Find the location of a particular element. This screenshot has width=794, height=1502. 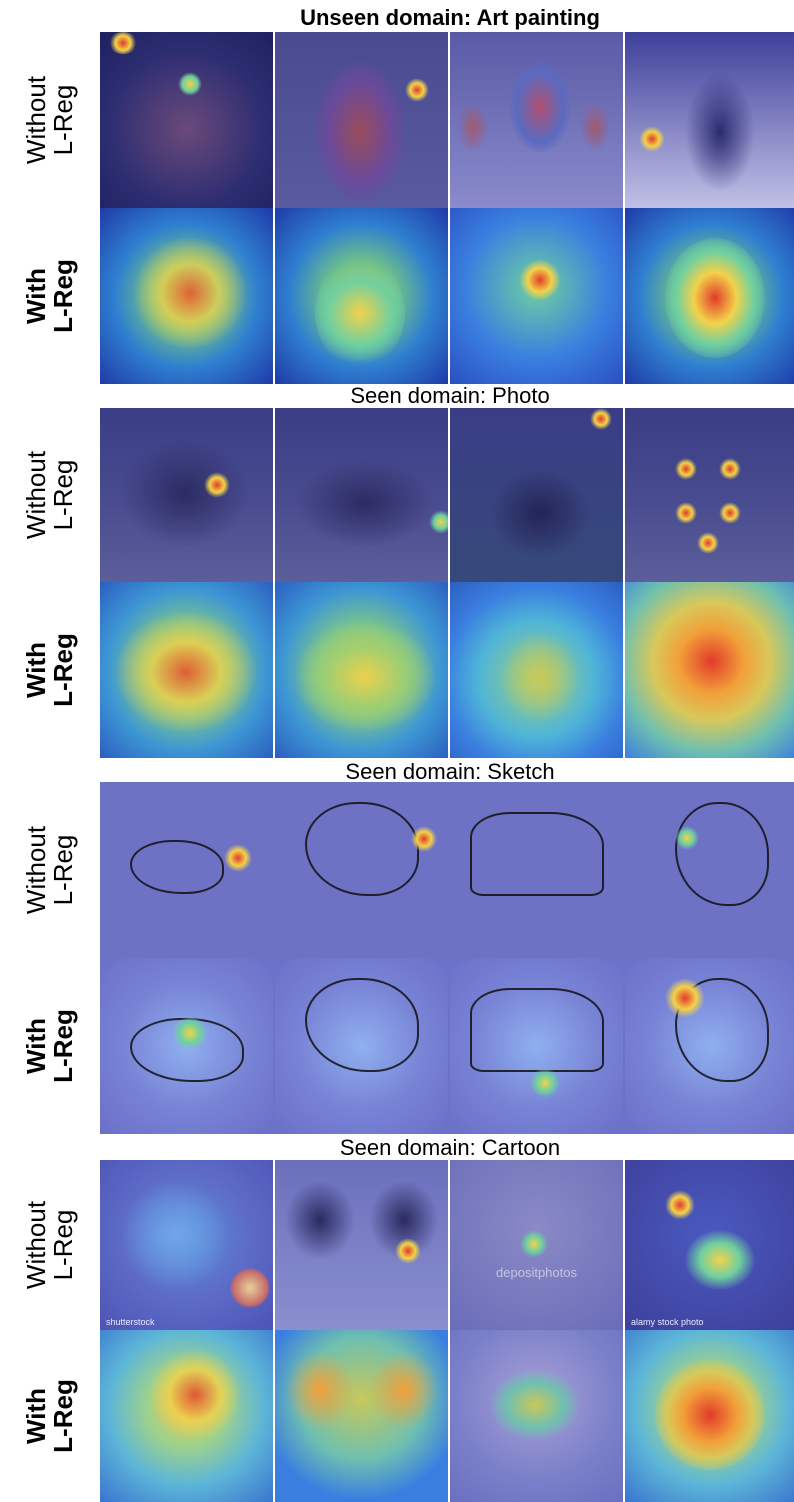

image-row-photo-with is located at coordinates (447, 670).